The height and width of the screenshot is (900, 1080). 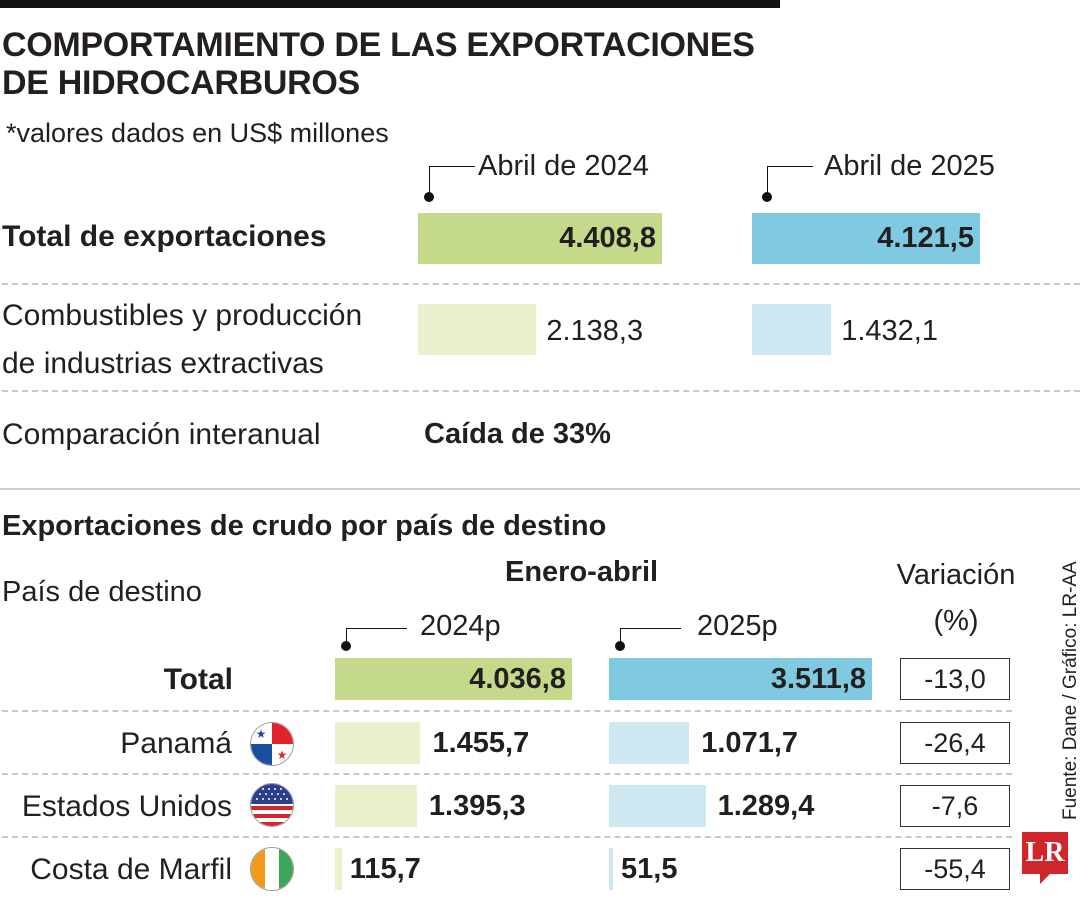 What do you see at coordinates (766, 806) in the screenshot?
I see `value-label: 1.289,4` at bounding box center [766, 806].